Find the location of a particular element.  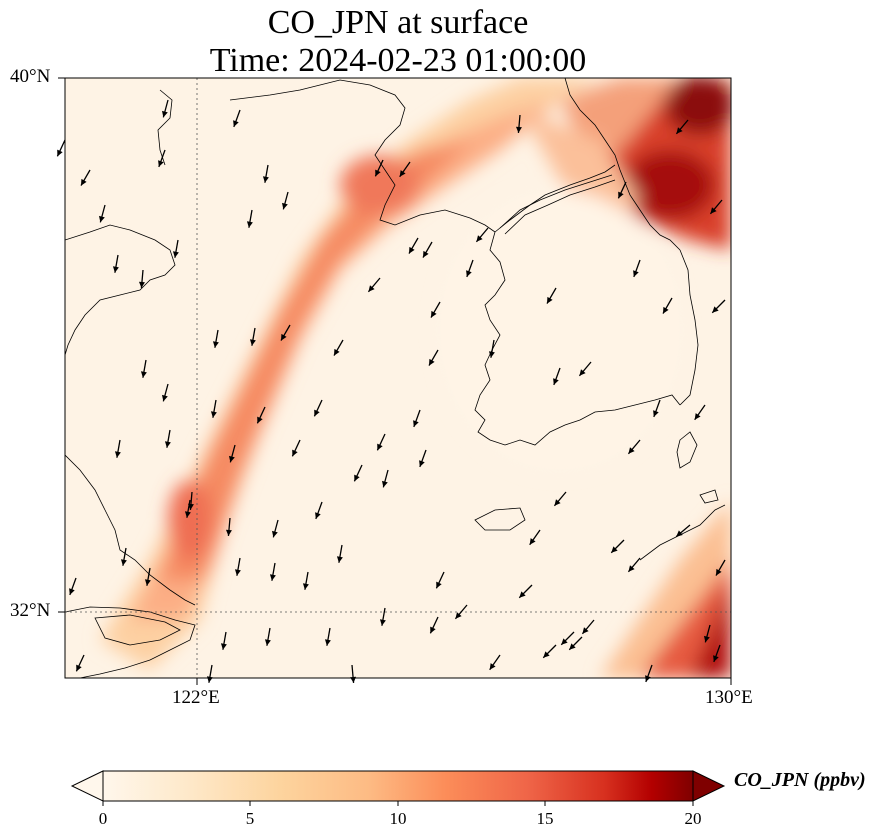

colorbar-max-extend is located at coordinates (709, 786).